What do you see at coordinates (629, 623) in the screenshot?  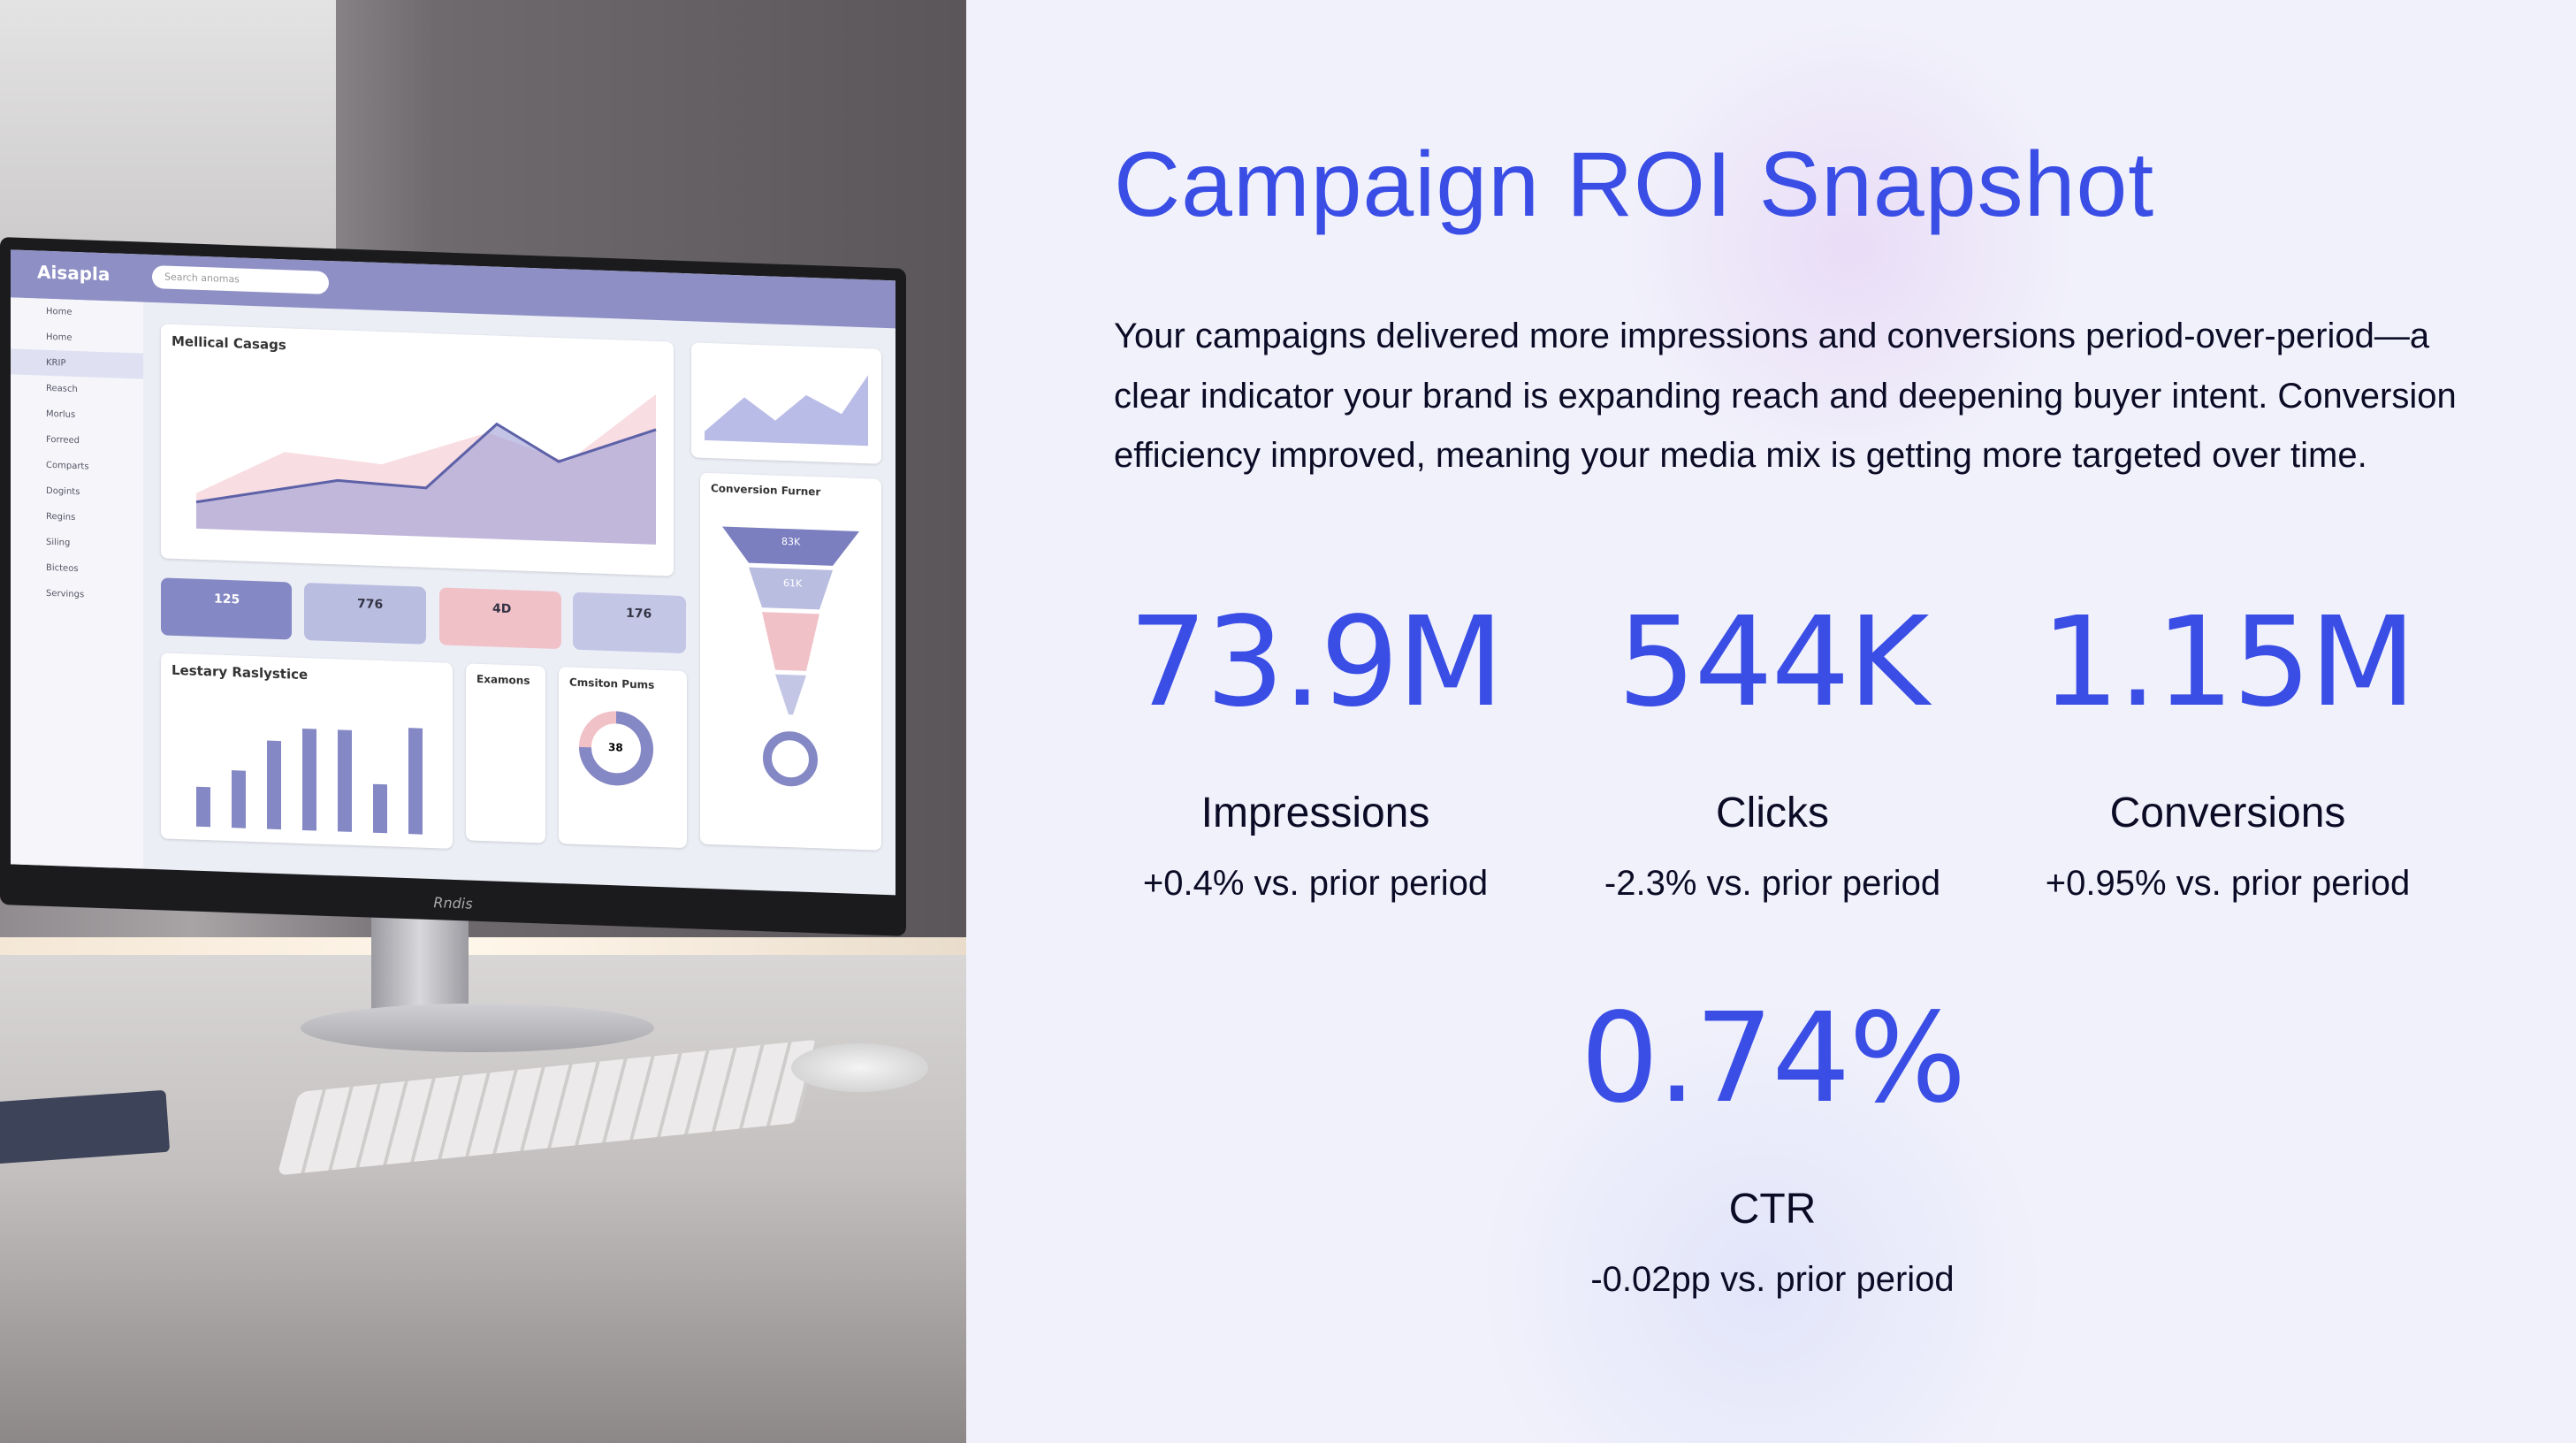 I see `kpi-tile: 176` at bounding box center [629, 623].